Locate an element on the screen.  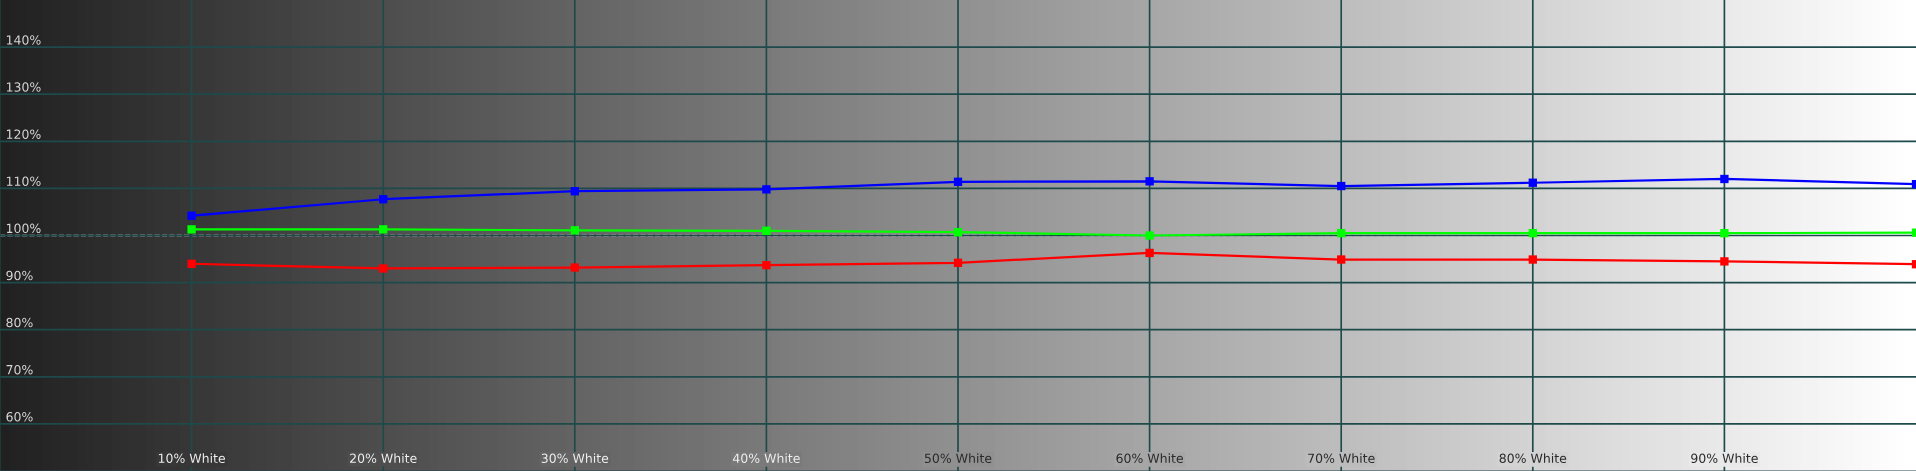
y-tick-label: 80% is located at coordinates (19, 322).